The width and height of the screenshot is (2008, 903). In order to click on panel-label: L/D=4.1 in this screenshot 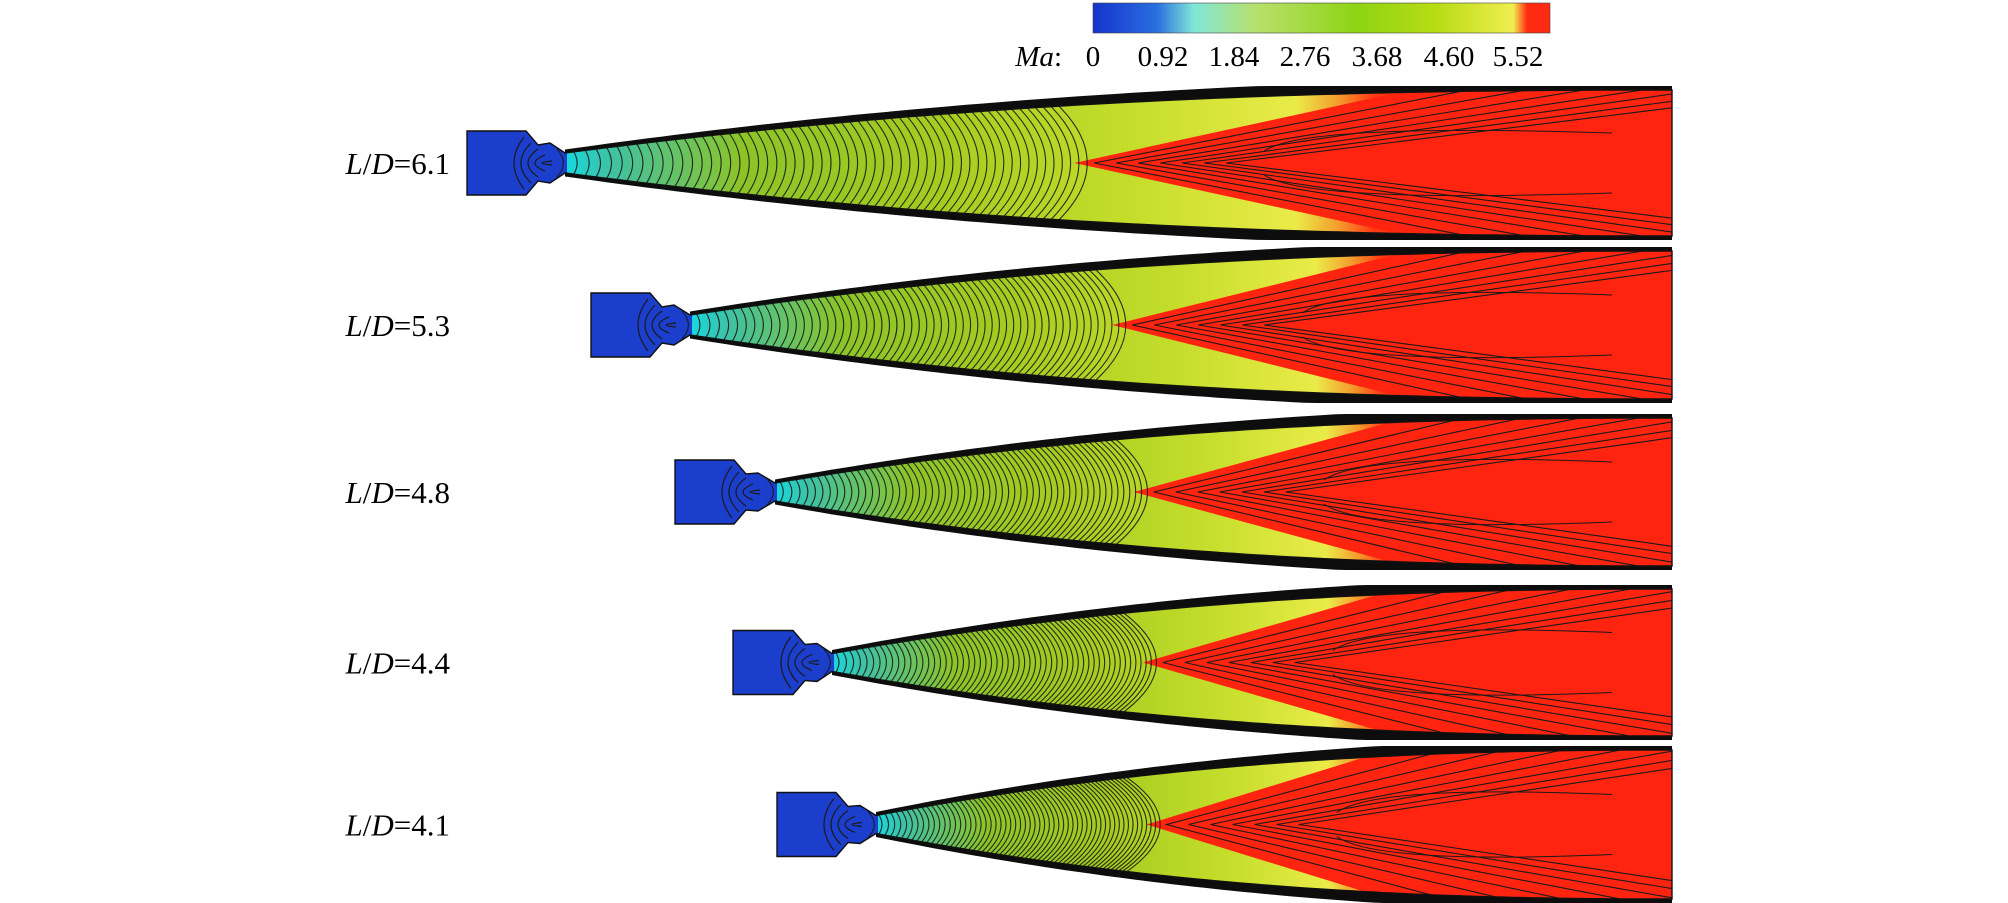, I will do `click(398, 825)`.